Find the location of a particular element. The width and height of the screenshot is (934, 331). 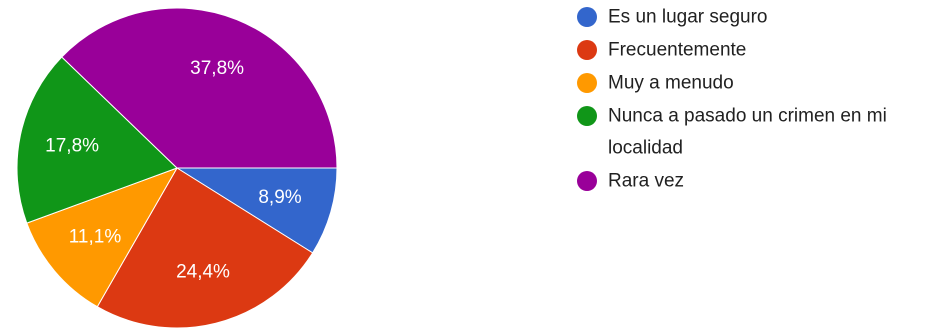

slice-data-label: 37,8% is located at coordinates (217, 68).